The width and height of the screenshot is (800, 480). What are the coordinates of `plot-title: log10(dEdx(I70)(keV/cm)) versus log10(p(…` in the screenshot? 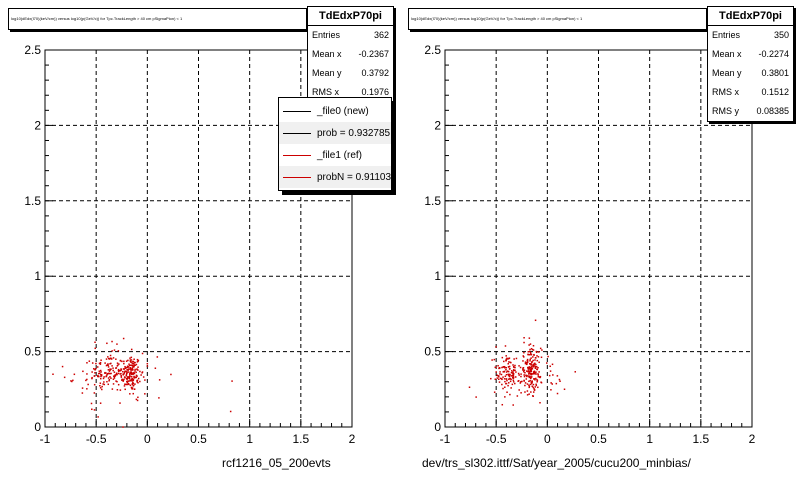 It's located at (157, 19).